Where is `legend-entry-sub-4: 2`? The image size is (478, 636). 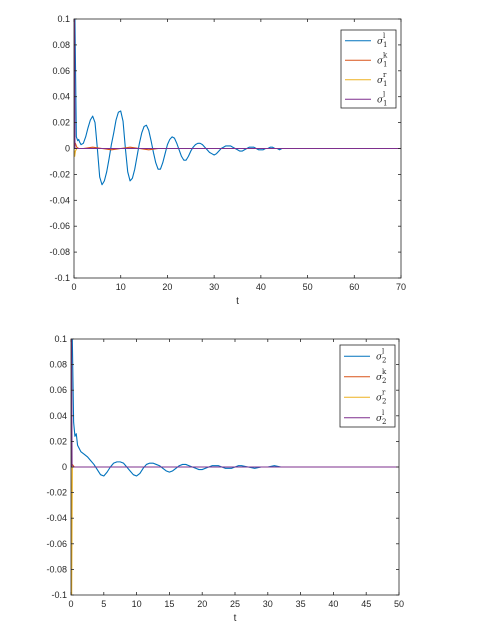 legend-entry-sub-4: 2 is located at coordinates (384, 422).